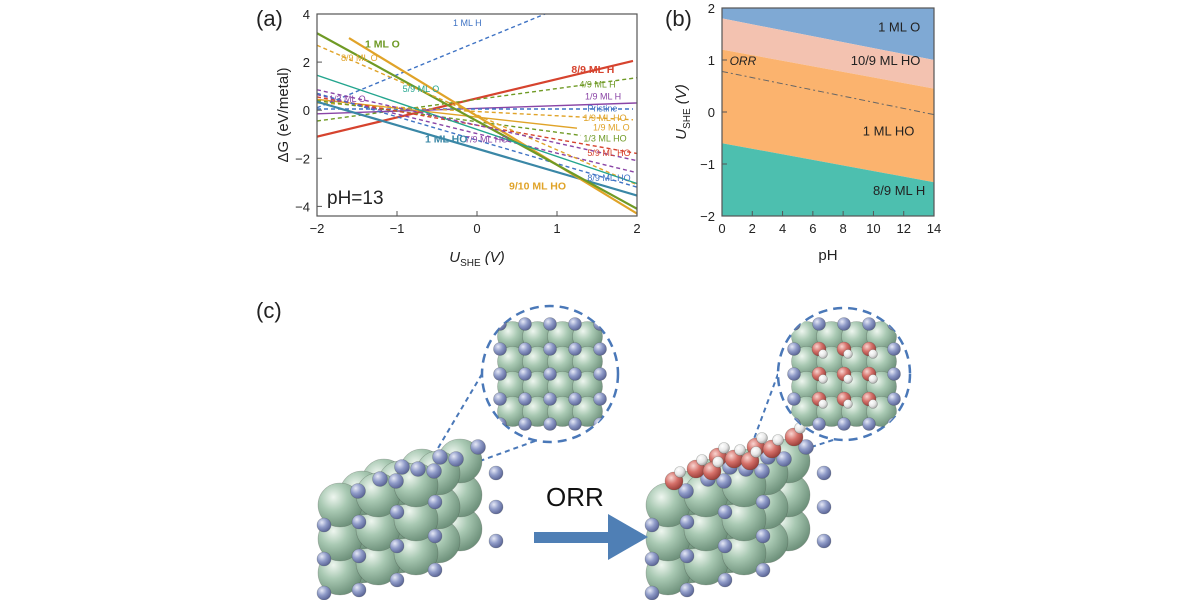 The image size is (1200, 600). I want to click on y-tick-label: −1, so click(707, 164).